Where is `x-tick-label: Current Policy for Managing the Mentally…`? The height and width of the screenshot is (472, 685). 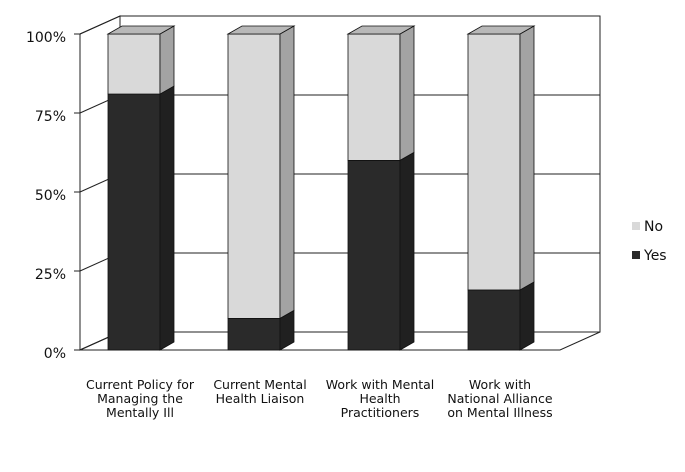
x-tick-label: Current Policy for Managing the Mentally… is located at coordinates (140, 398).